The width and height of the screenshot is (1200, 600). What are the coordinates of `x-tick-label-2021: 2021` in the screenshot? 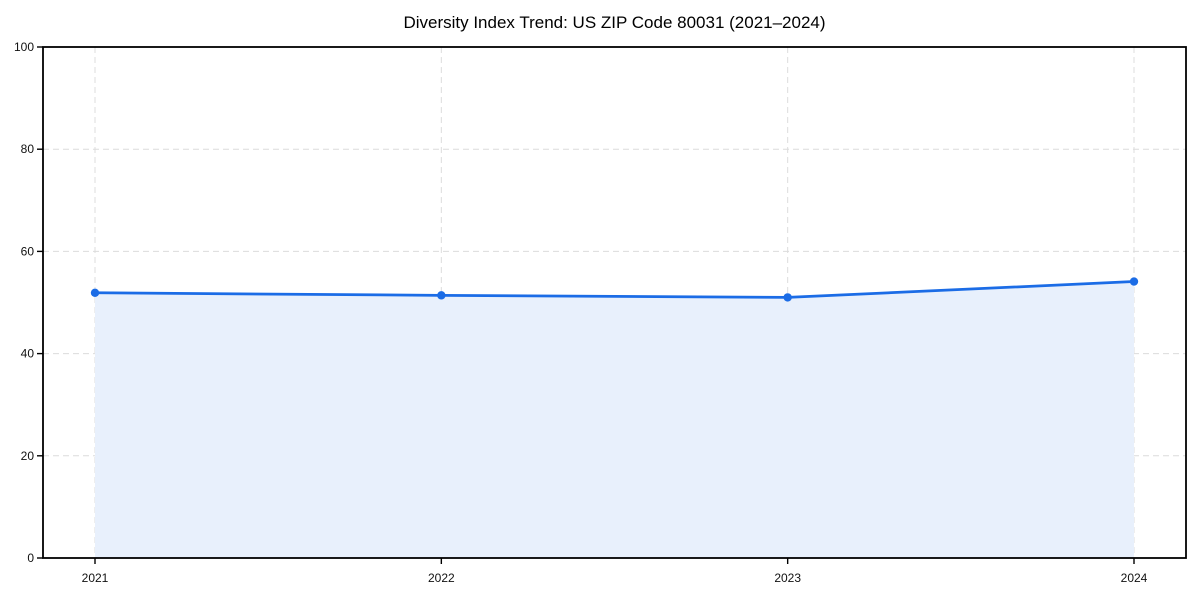 It's located at (95, 578).